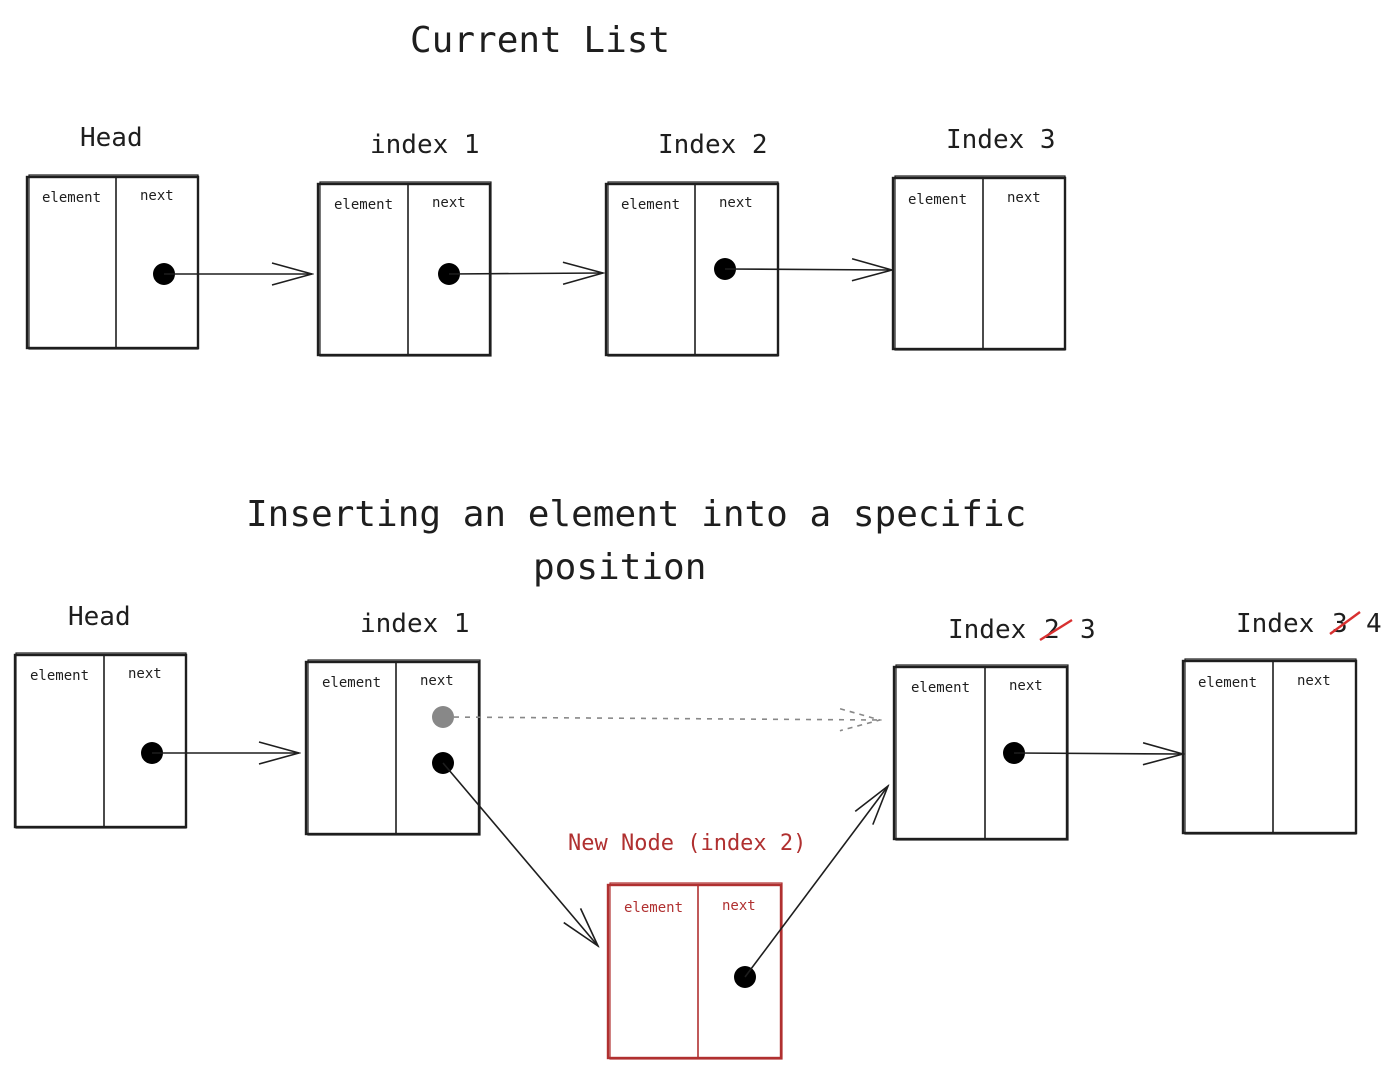  What do you see at coordinates (687, 843) in the screenshot?
I see `new-node-label: New Node (index 2)` at bounding box center [687, 843].